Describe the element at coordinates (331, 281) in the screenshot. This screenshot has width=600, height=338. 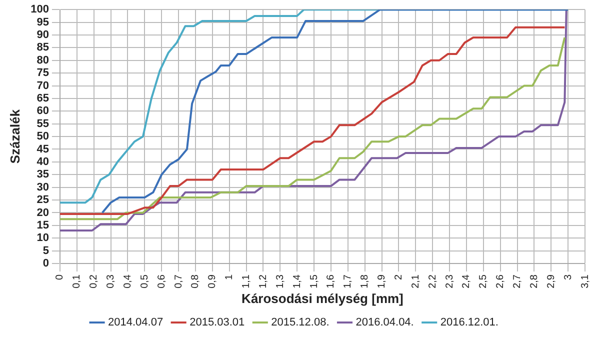
I see `x-tick-label: 1,6` at that location.